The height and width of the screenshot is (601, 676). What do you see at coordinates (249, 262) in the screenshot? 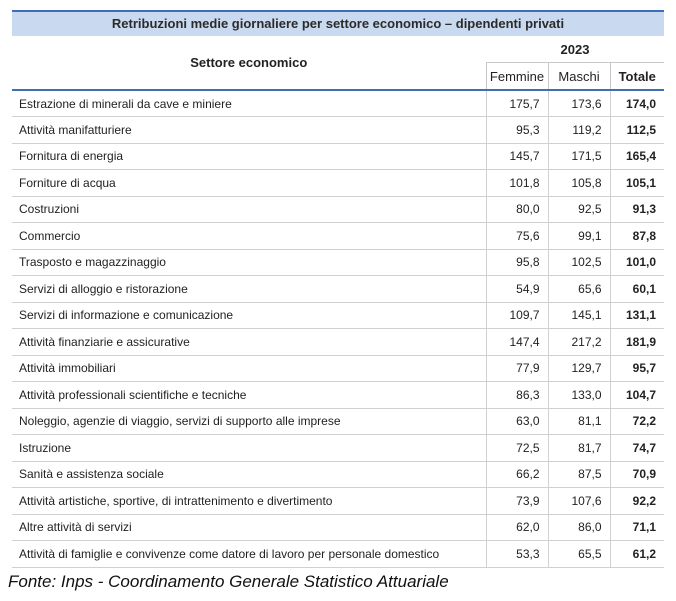
I see `sector-name: Trasposto e magazzinaggio` at bounding box center [249, 262].